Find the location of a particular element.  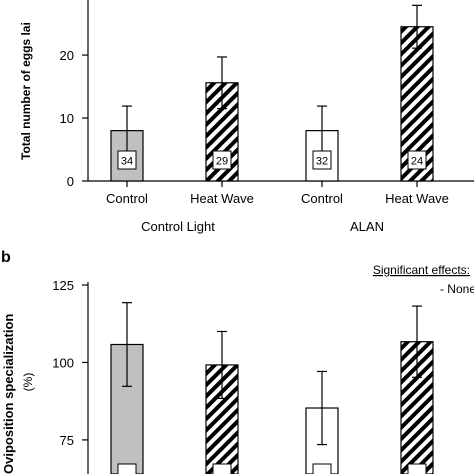

panel-a-n-label: 29 is located at coordinates (222, 162).